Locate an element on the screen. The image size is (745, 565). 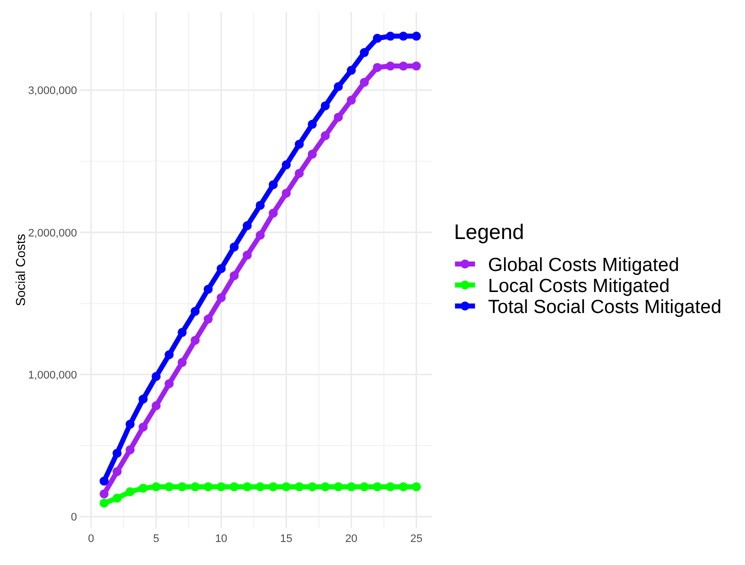
y-tick-label: 2,000,000 is located at coordinates (52, 233).